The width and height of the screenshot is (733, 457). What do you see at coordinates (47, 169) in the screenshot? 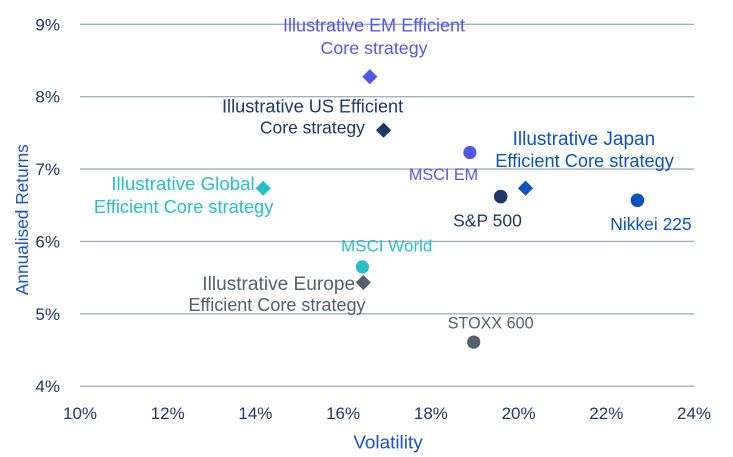
I see `svg-text: 7%` at bounding box center [47, 169].